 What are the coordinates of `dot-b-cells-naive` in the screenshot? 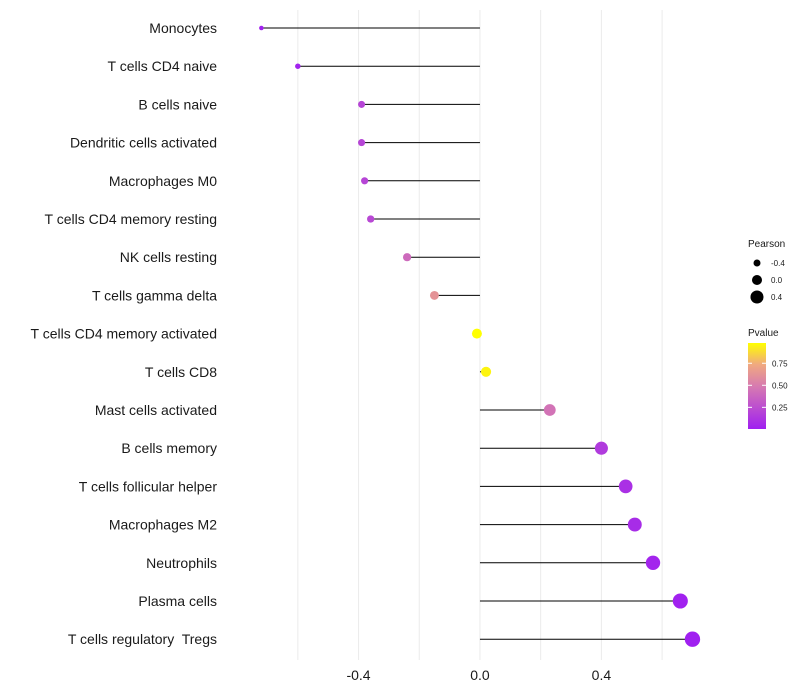 It's located at (362, 104).